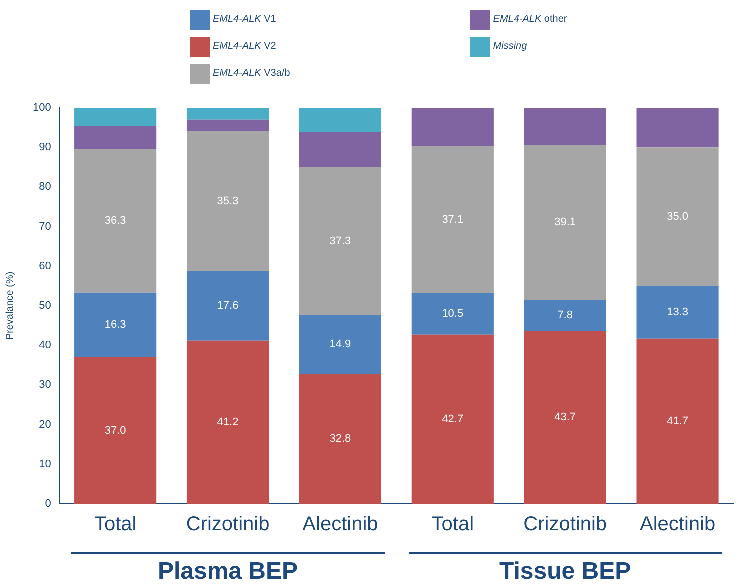  I want to click on data-label: 35.3, so click(228, 201).